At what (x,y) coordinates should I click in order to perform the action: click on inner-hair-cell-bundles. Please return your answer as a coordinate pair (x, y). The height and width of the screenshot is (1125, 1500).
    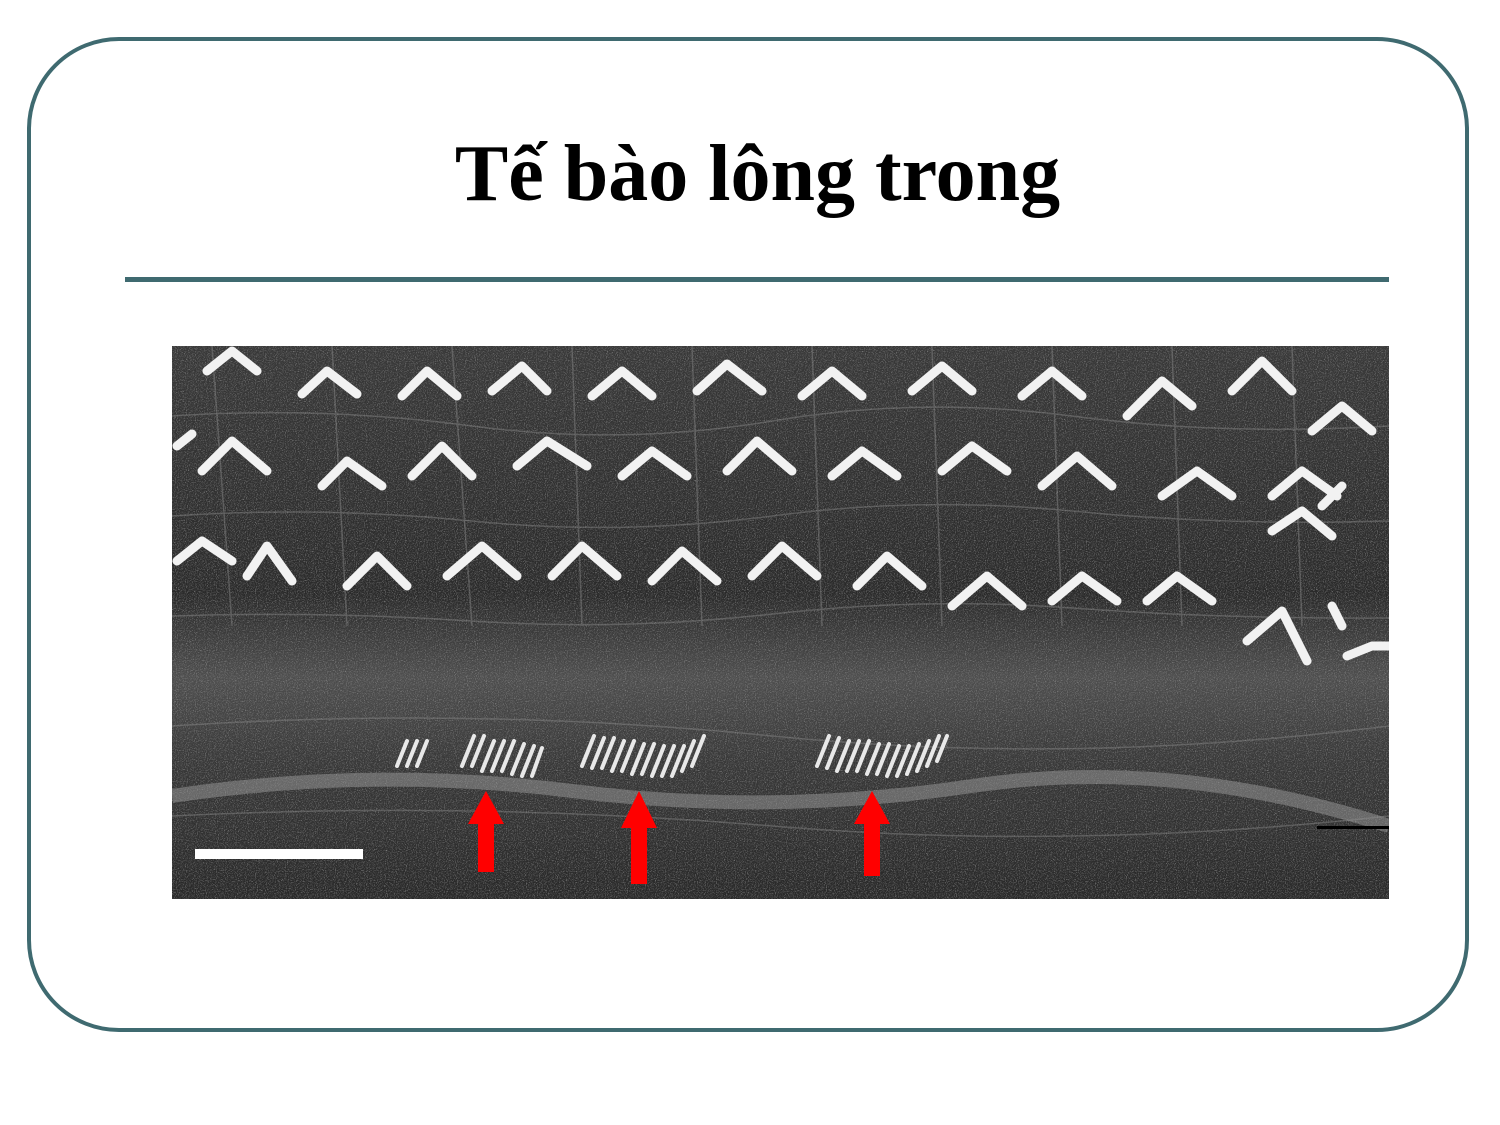
    Looking at the image, I should click on (672, 756).